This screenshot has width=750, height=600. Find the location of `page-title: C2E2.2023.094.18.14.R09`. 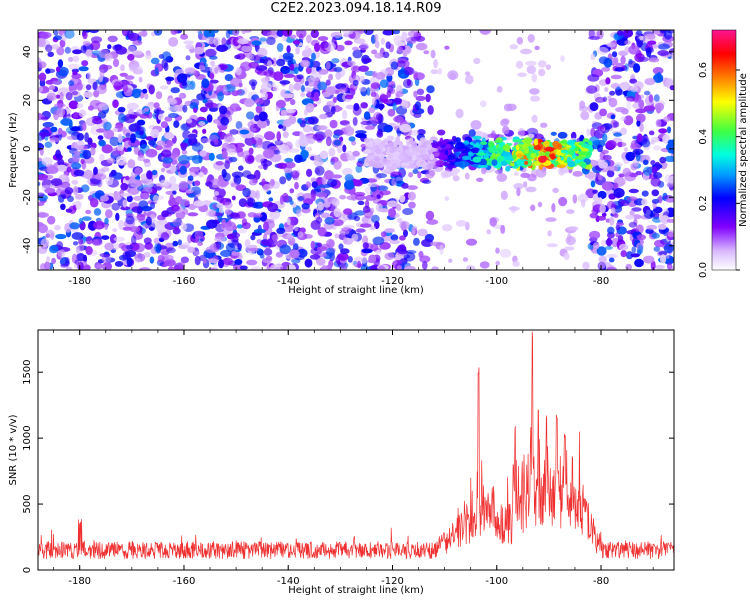

page-title: C2E2.2023.094.18.14.R09 is located at coordinates (356, 8).